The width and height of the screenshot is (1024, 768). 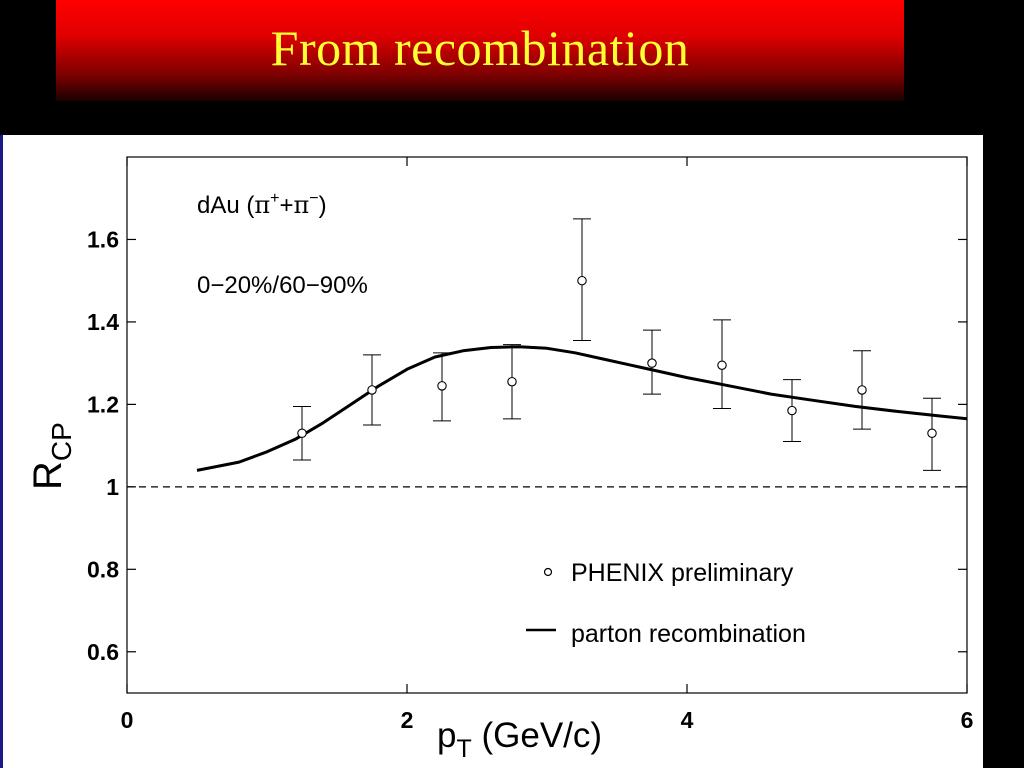 What do you see at coordinates (407, 720) in the screenshot?
I see `x-tick-label: 2` at bounding box center [407, 720].